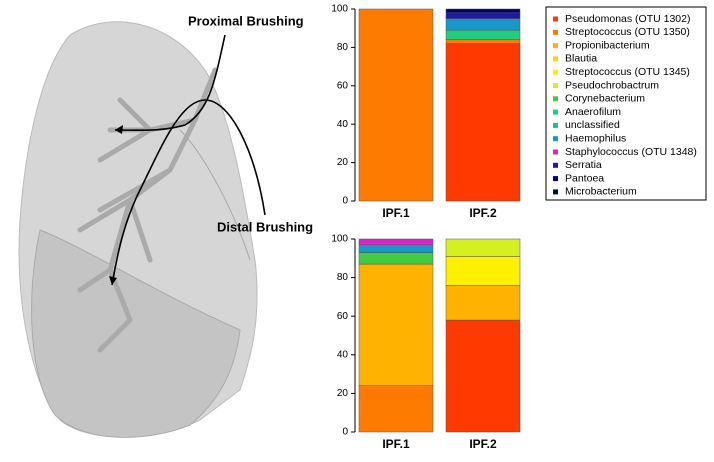 The image size is (714, 462). What do you see at coordinates (583, 165) in the screenshot?
I see `legend-label: Serratia` at bounding box center [583, 165].